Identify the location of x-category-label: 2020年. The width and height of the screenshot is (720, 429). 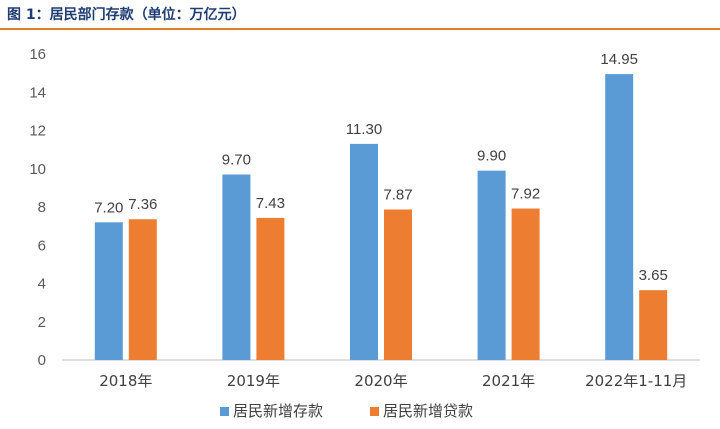
(380, 381).